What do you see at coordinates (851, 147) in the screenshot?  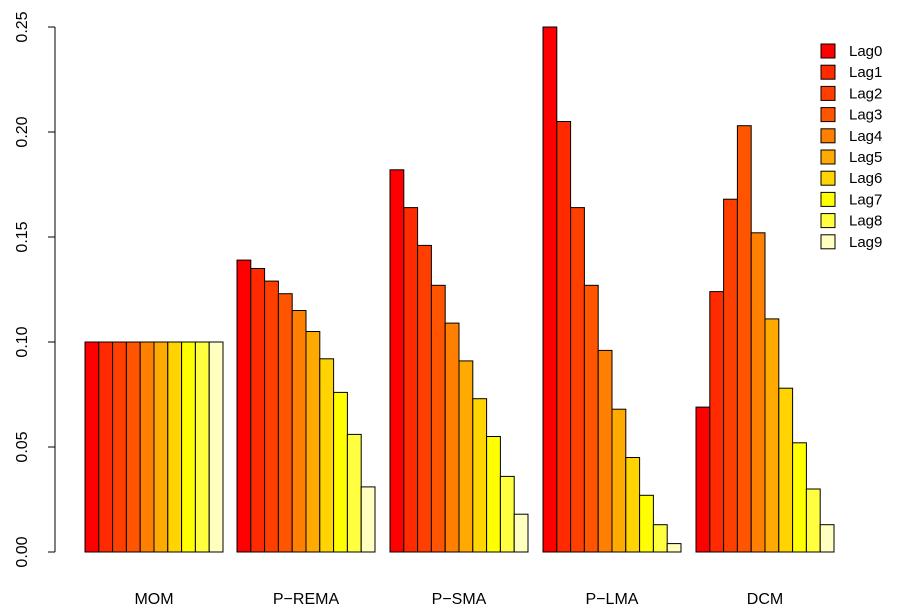 I see `legend: Lag0 Lag1 Lag2 Lag3 Lag4 Lag5 Lag6 Lag7 Lag8 Lag9` at bounding box center [851, 147].